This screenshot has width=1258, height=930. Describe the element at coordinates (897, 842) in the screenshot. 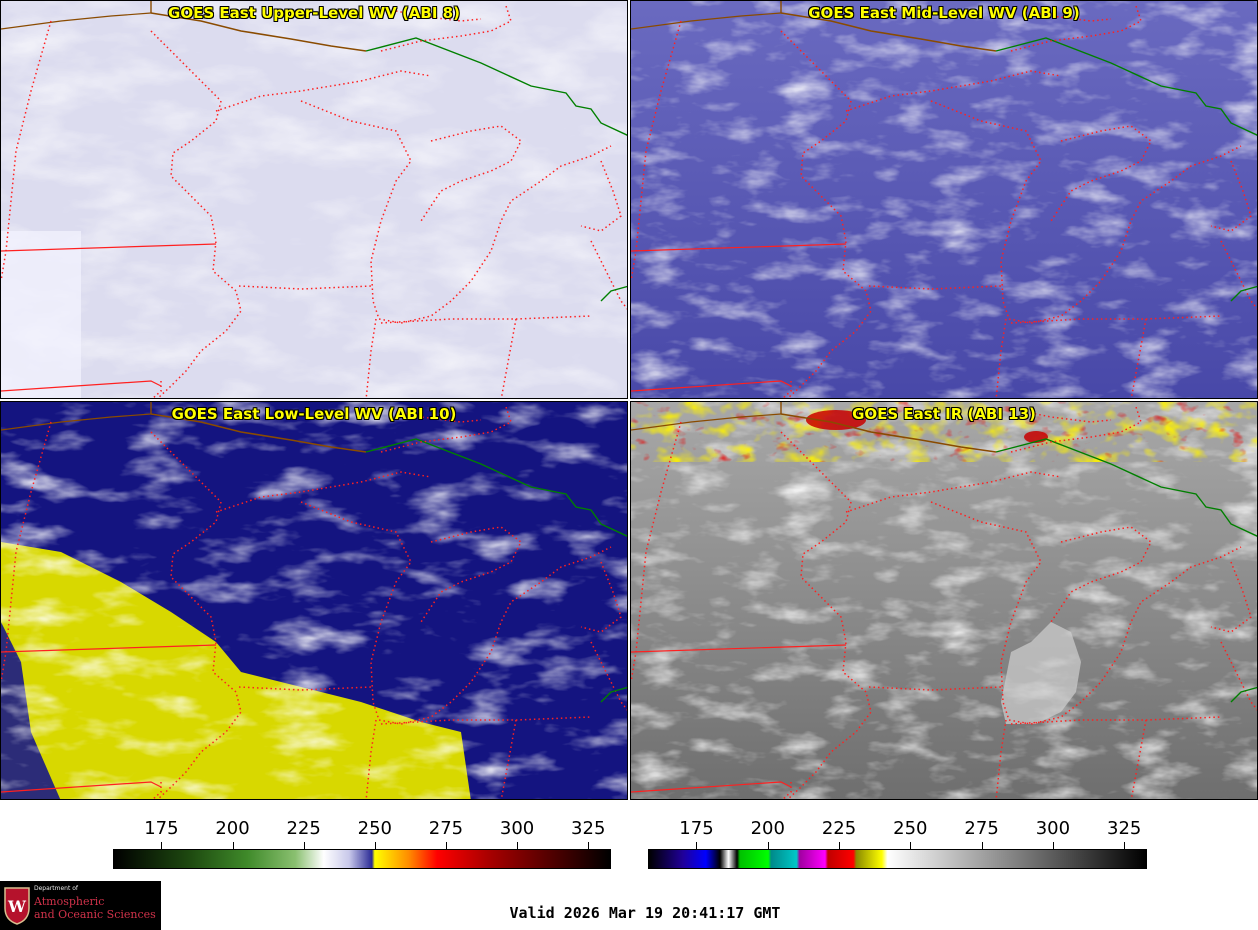

I see `colorbar-ir: 175 200 225 250 275 300 325` at that location.